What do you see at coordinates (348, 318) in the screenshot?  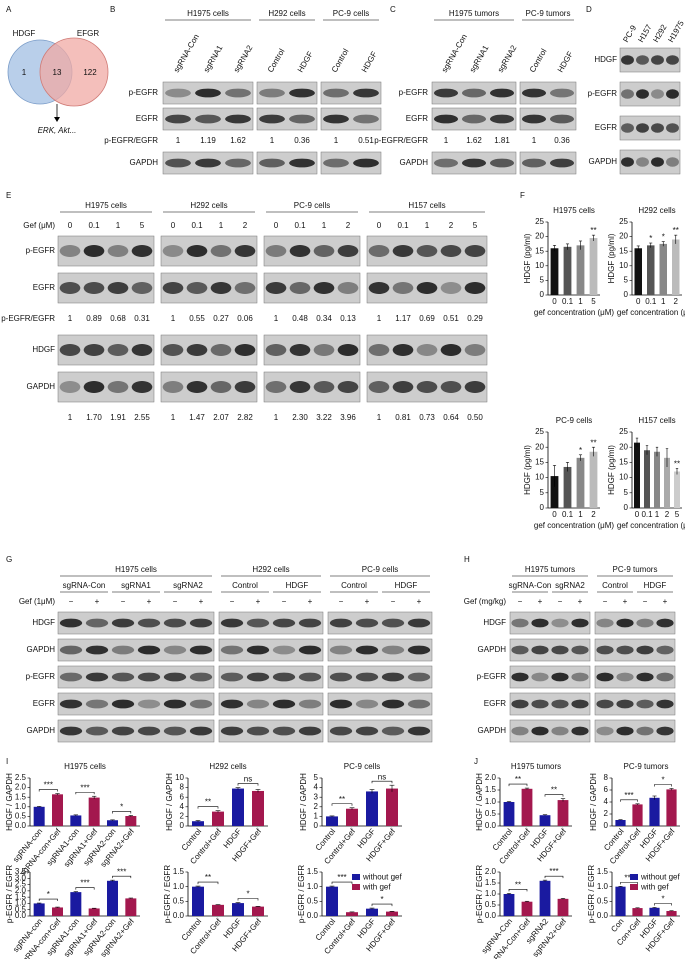 I see `ratio-value: 0.13` at bounding box center [348, 318].